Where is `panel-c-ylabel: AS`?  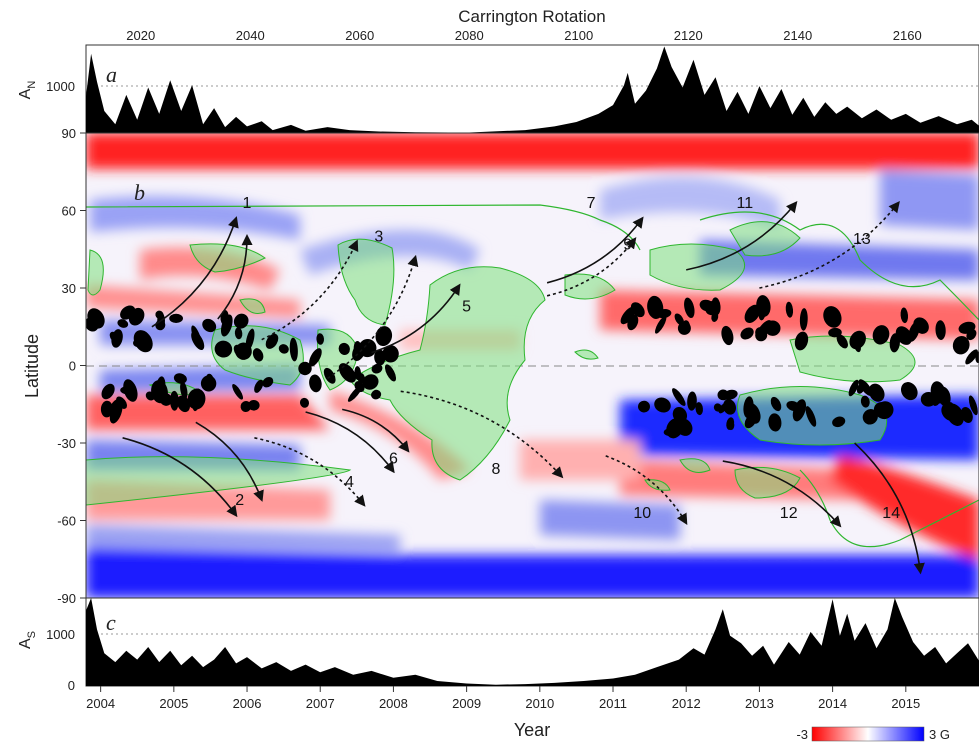
panel-c-ylabel: AS is located at coordinates (27, 640).